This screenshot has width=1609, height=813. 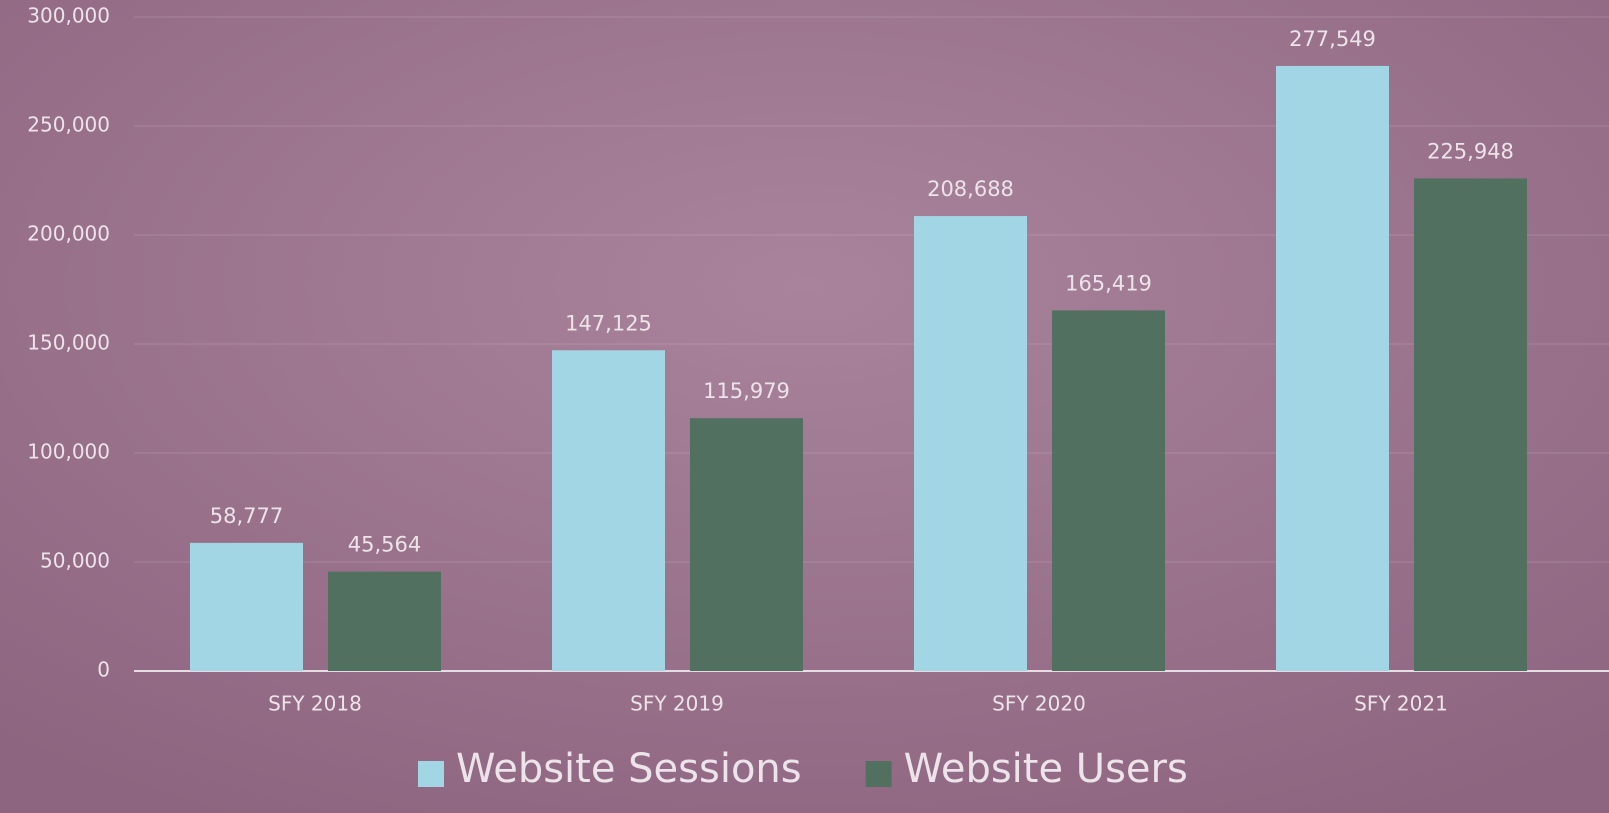 What do you see at coordinates (75, 561) in the screenshot?
I see `y-tick-label: 50,000` at bounding box center [75, 561].